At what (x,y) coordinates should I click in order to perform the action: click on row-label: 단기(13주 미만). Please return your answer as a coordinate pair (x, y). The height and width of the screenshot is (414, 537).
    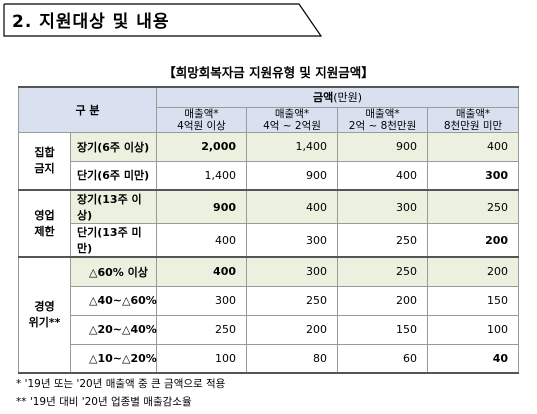
    Looking at the image, I should click on (113, 240).